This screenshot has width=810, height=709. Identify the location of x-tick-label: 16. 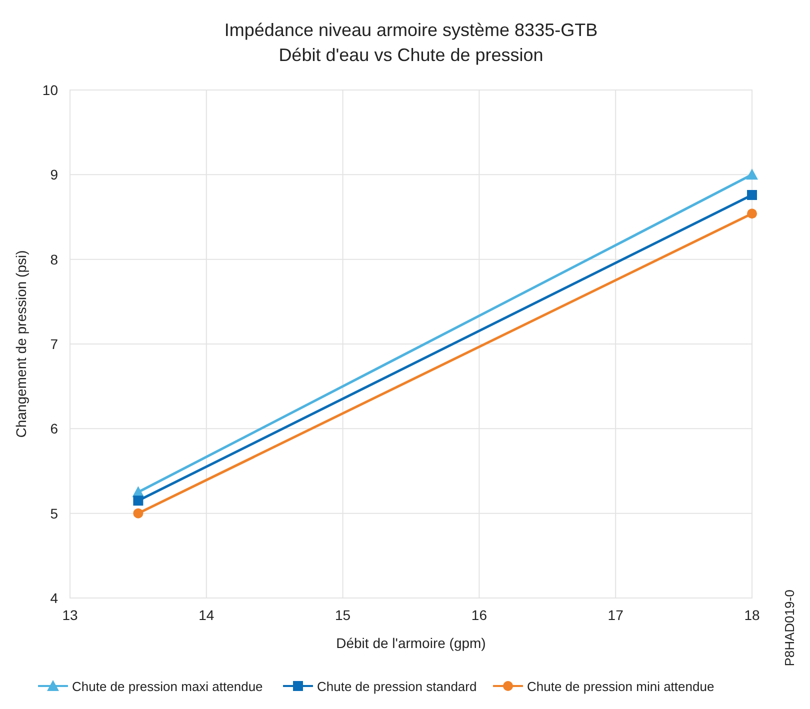
(479, 615).